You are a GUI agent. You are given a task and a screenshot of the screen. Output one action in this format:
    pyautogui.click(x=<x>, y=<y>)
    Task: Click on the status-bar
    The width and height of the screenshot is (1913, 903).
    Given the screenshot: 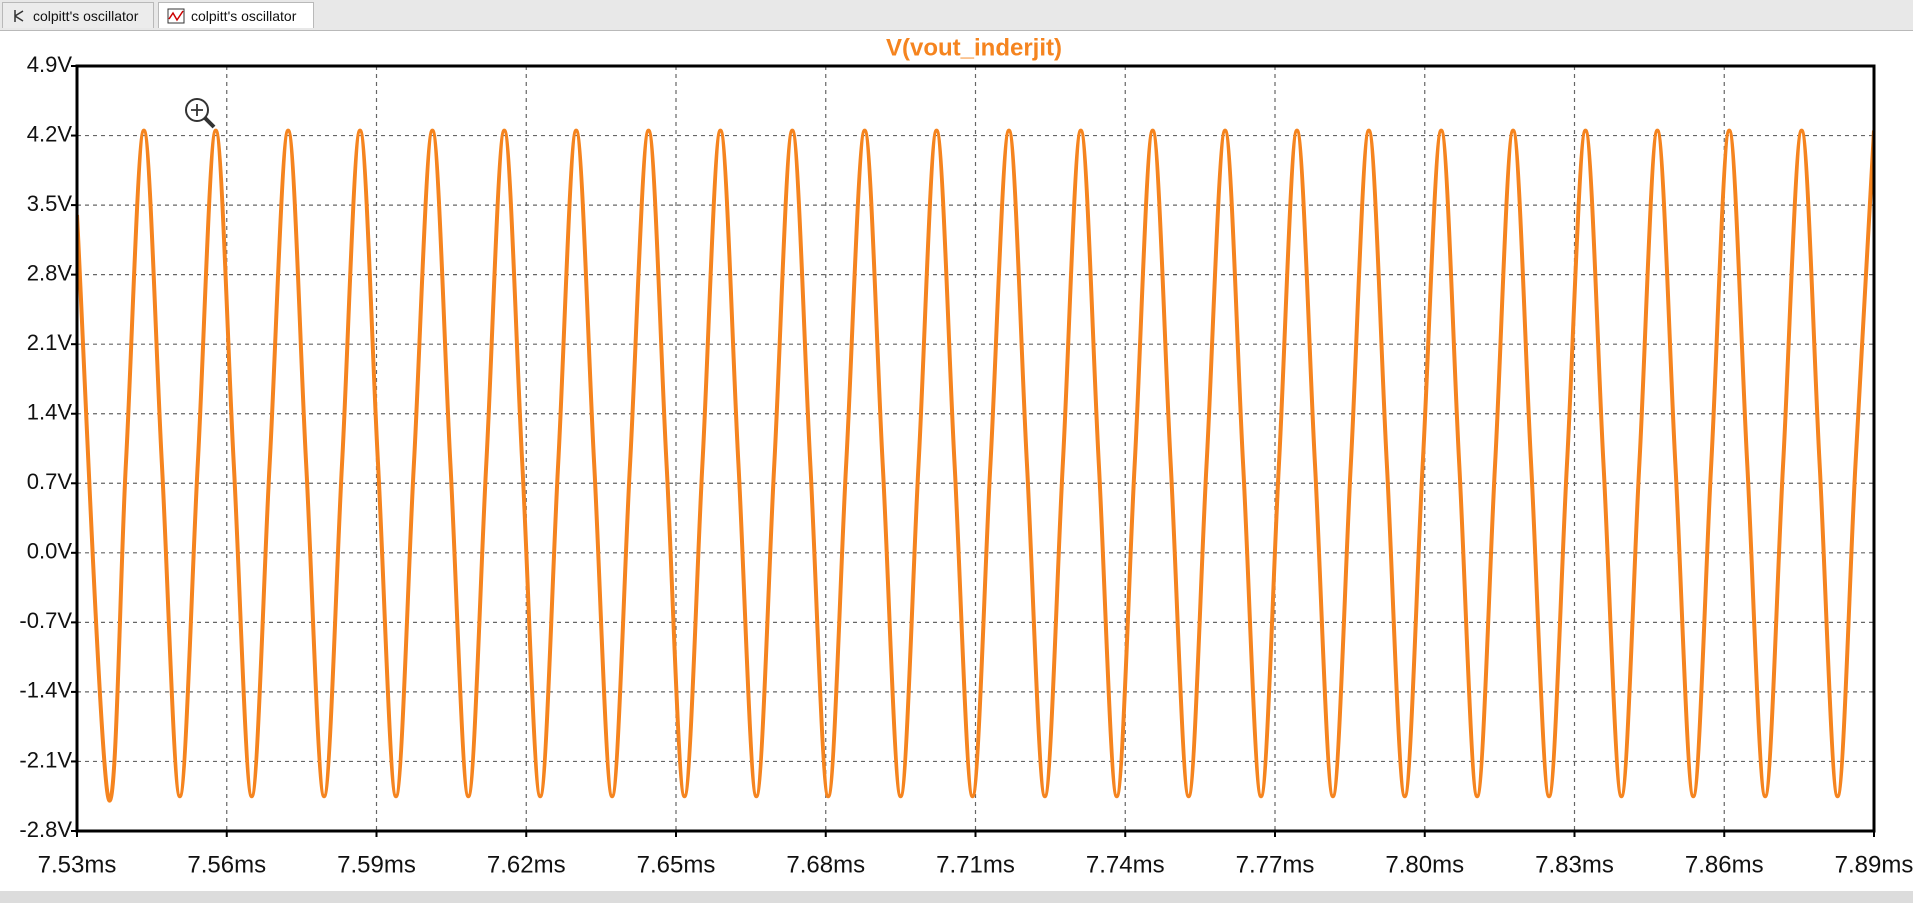 What is the action you would take?
    pyautogui.click(x=956, y=897)
    